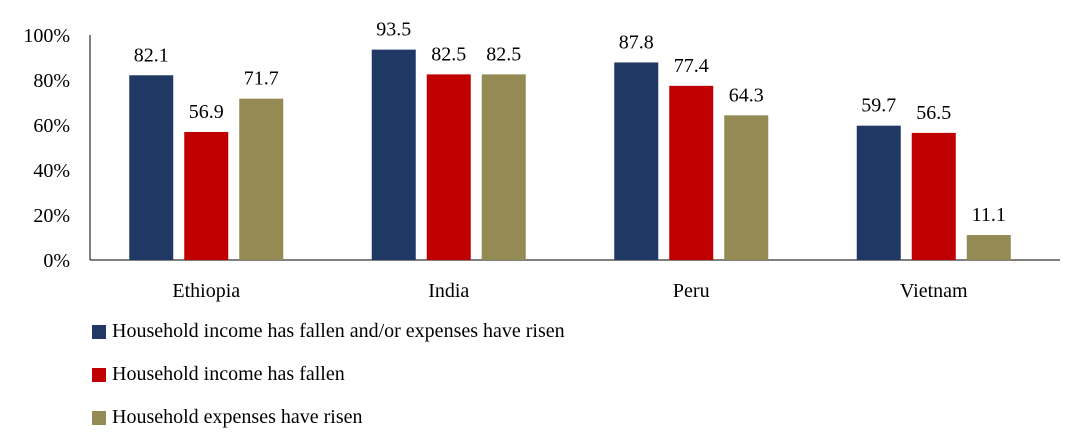  Describe the element at coordinates (51, 171) in the screenshot. I see `y-tick-label: 40%` at that location.